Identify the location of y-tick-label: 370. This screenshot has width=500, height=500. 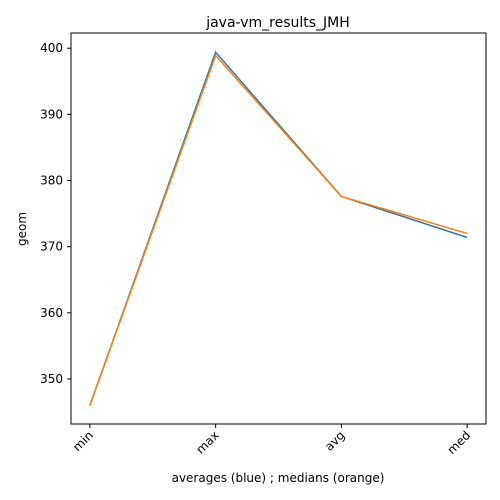
(51, 247).